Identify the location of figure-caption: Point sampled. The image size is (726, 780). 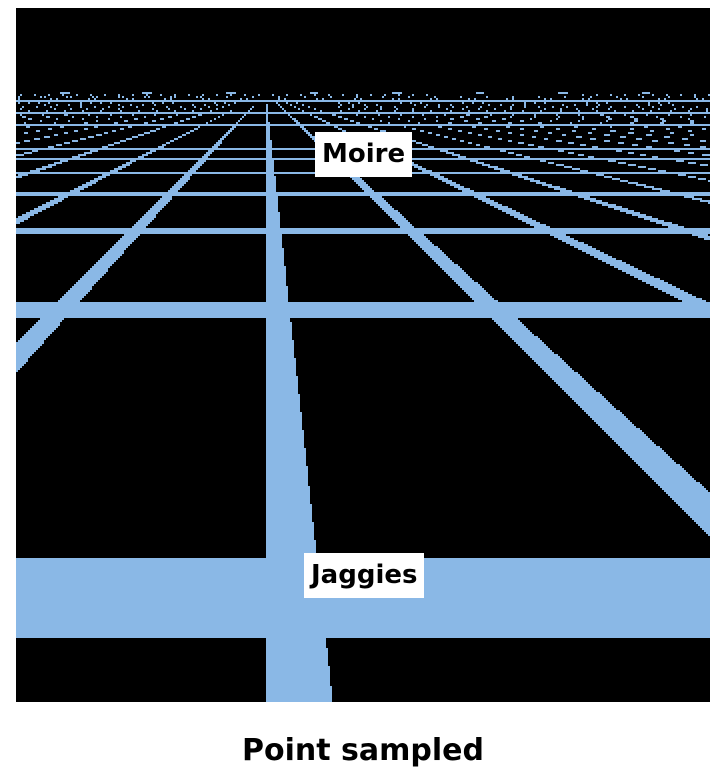
(363, 750).